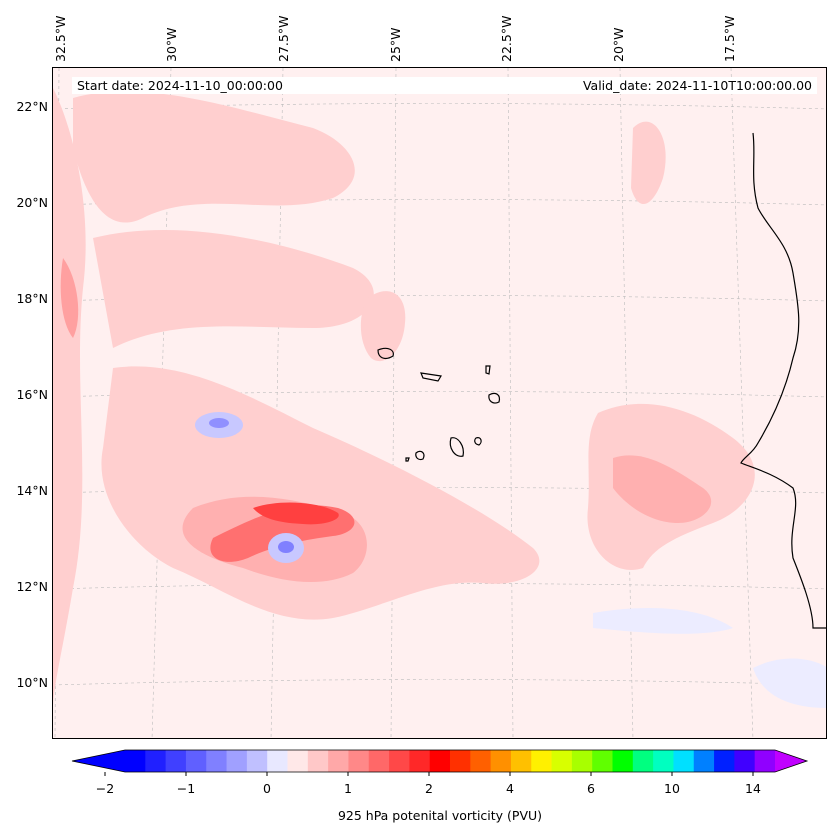  I want to click on colorbar, so click(440, 762).